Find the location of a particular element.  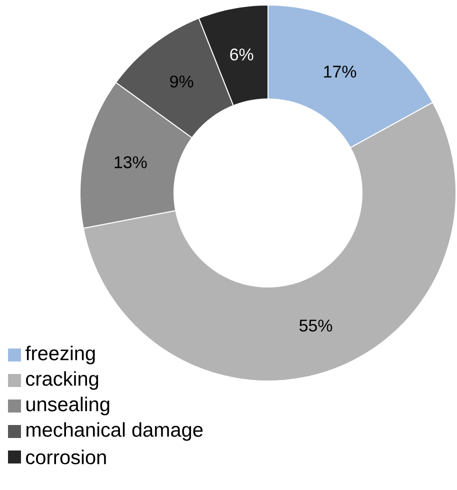

legend-label: mechanical damage is located at coordinates (114, 431).